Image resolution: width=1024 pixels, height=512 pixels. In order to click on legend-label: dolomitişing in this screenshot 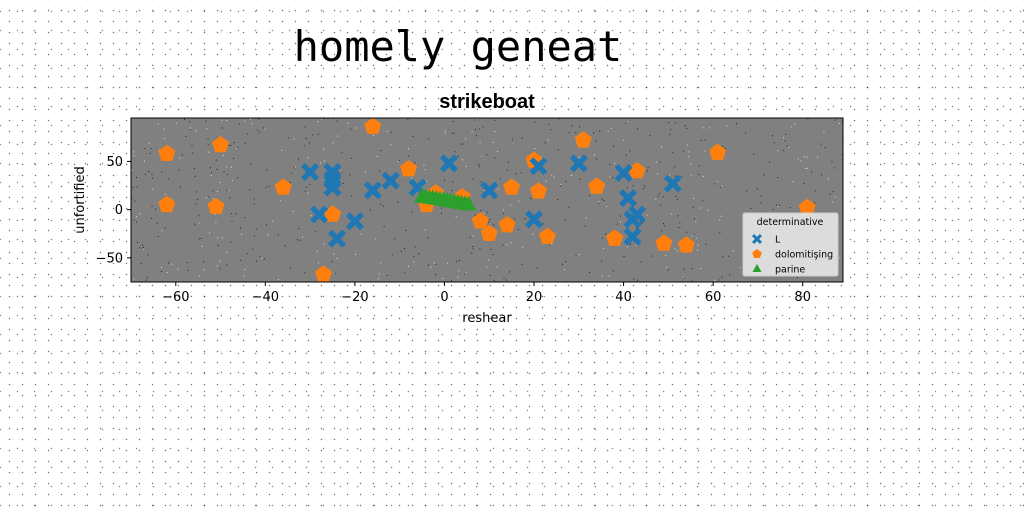, I will do `click(804, 255)`.